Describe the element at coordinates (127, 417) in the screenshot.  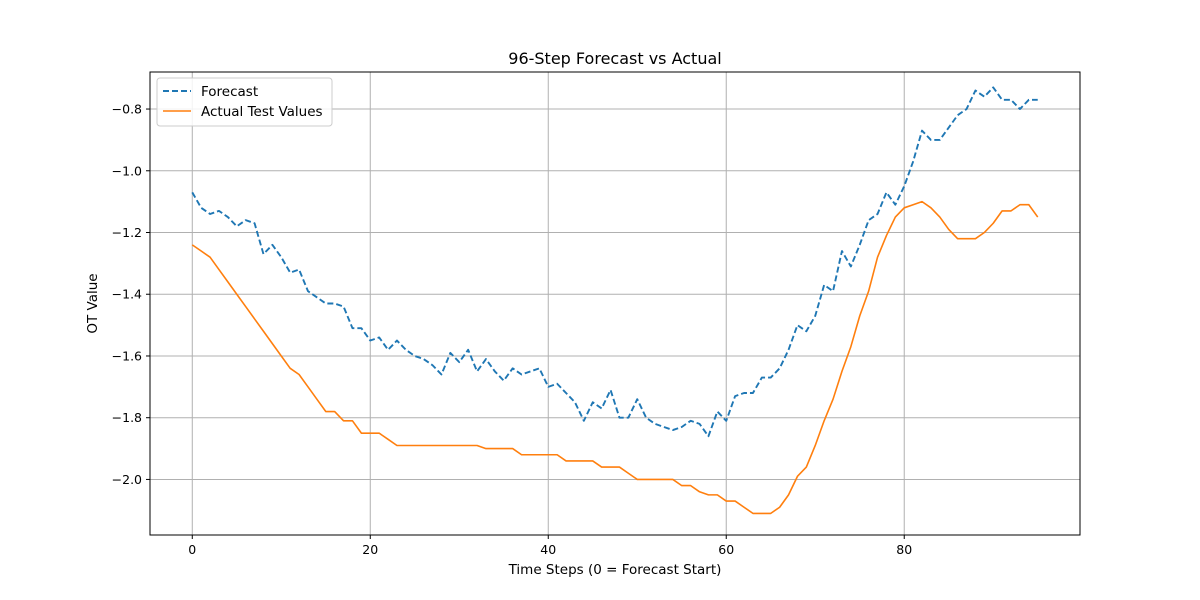
I see `y-tick-label: −1.8` at that location.